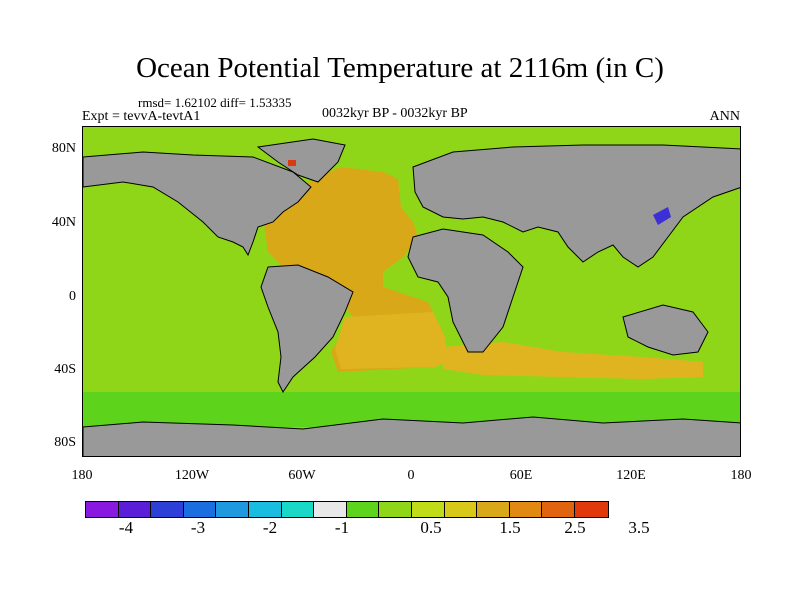 This screenshot has width=800, height=600. Describe the element at coordinates (575, 527) in the screenshot. I see `colorbar-label: 2.5` at that location.